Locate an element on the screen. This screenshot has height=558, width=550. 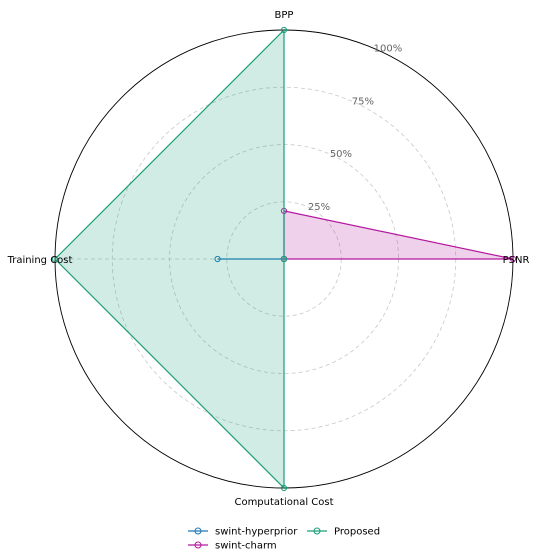
legend-marker-swint-hyperprior is located at coordinates (198, 531).